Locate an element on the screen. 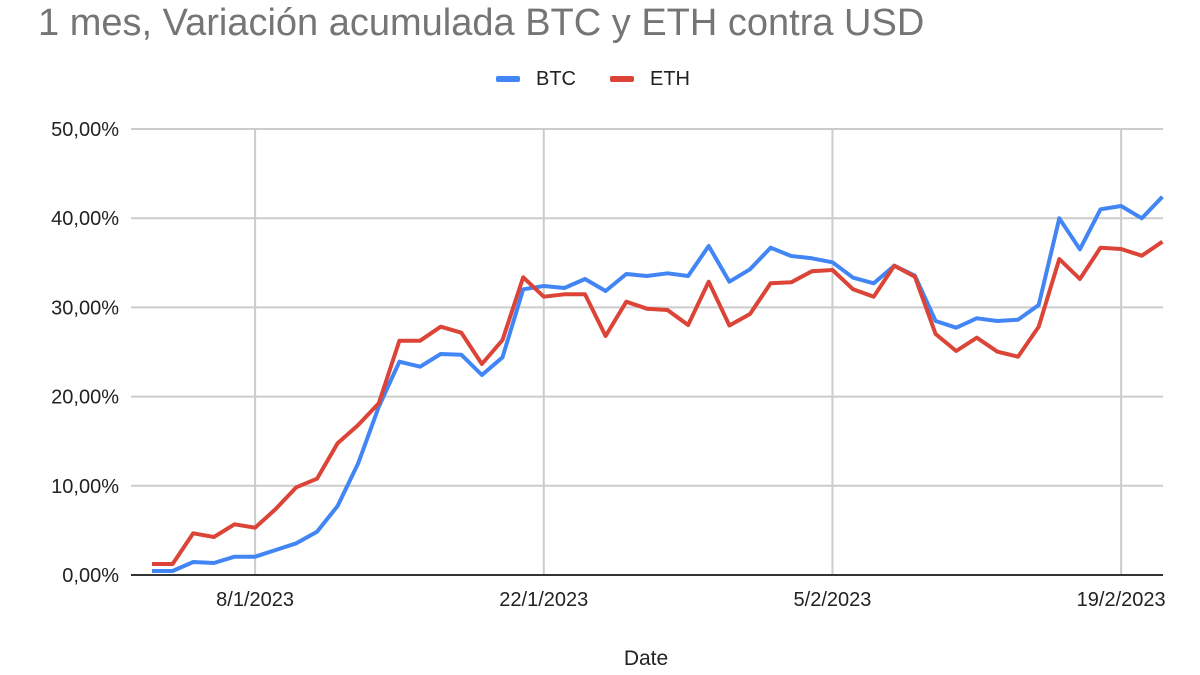 The image size is (1200, 675). x-axis-label: Date is located at coordinates (646, 658).